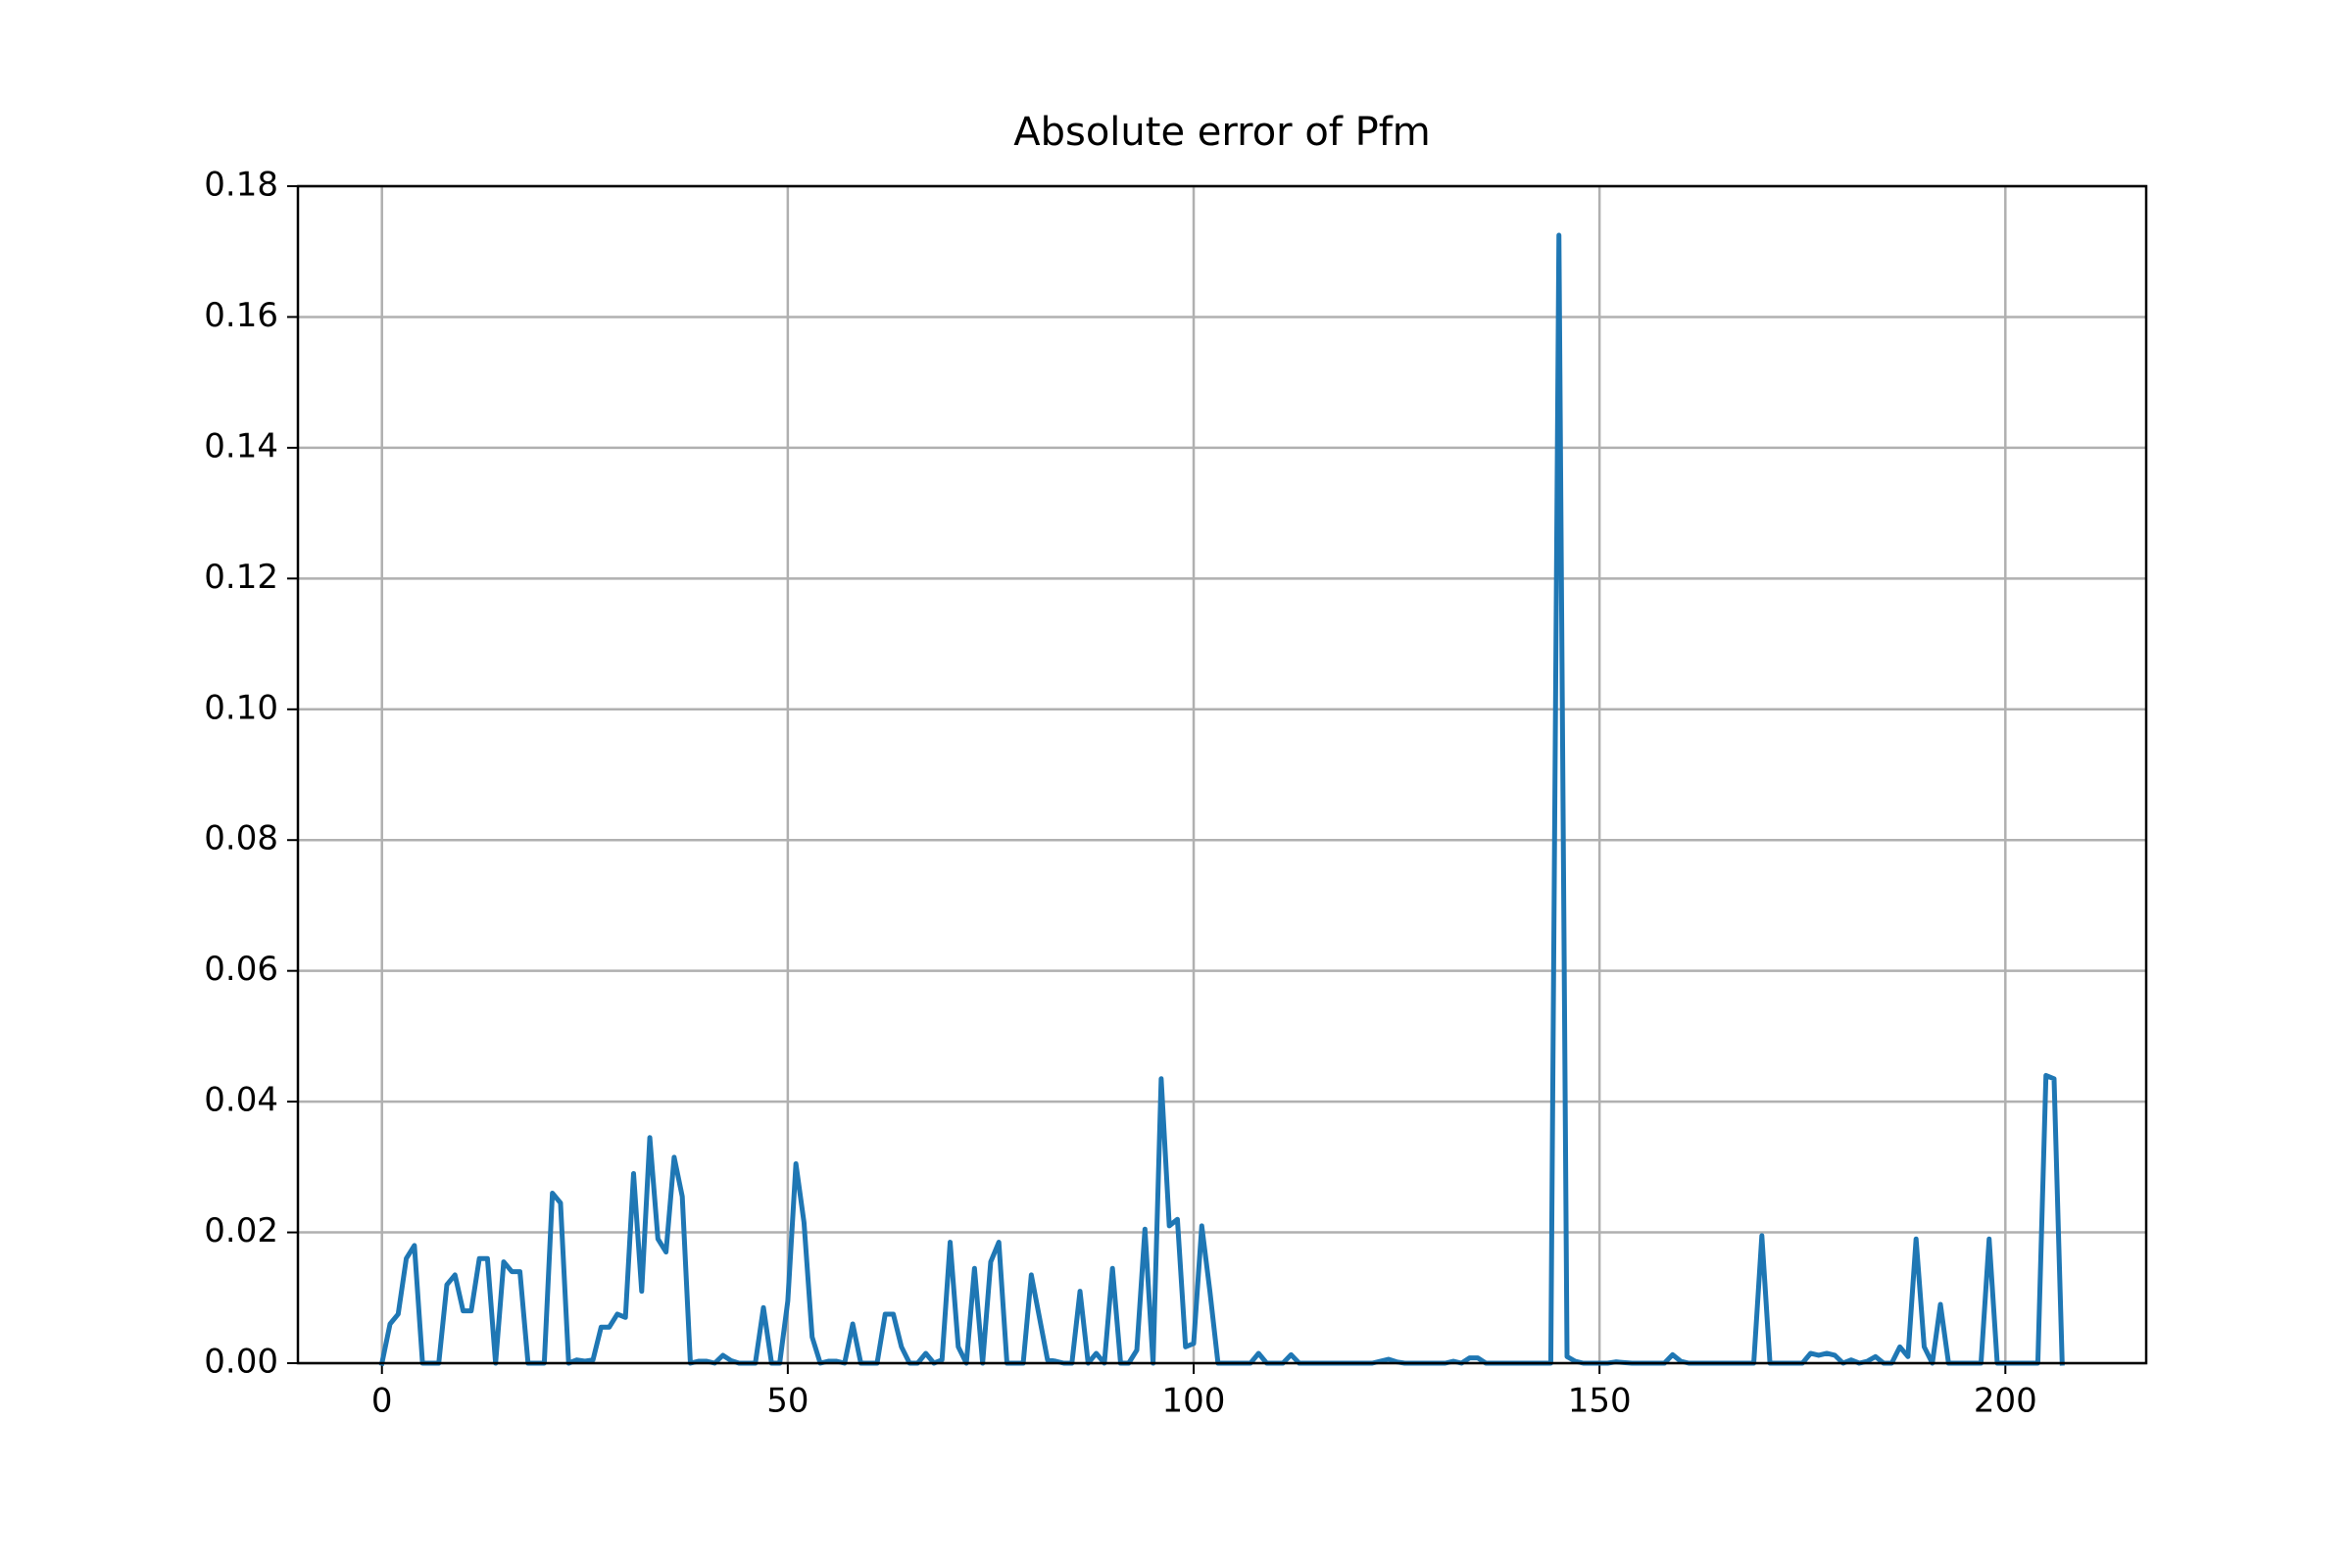 This screenshot has width=2352, height=1568. What do you see at coordinates (382, 1401) in the screenshot?
I see `x-tick-label: 0` at bounding box center [382, 1401].